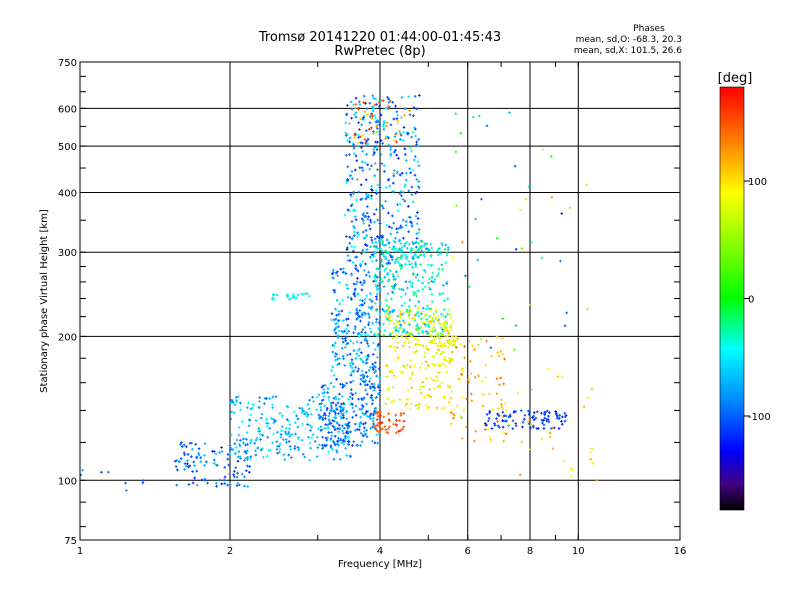  I want to click on y-tick-label: 100, so click(67, 481).